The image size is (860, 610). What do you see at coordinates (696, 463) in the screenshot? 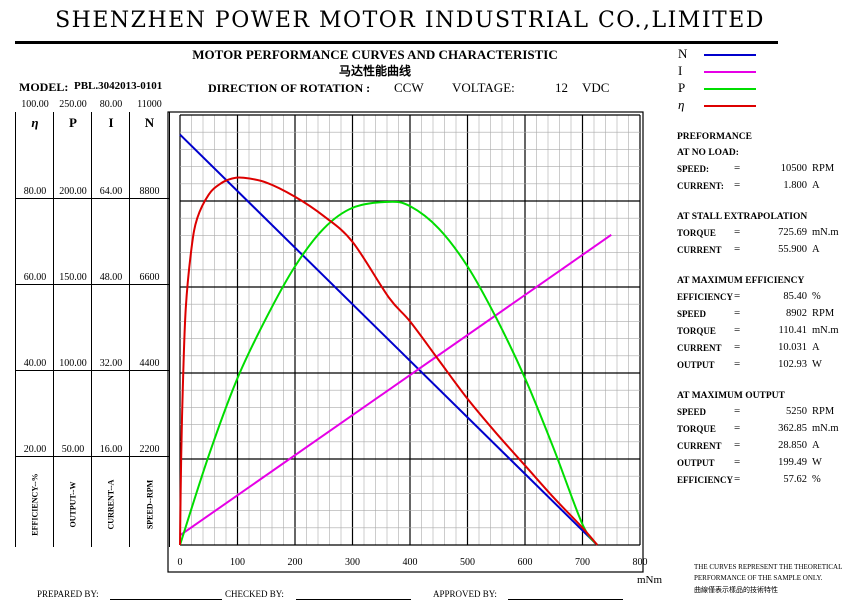
I see `report-row-label: OUTPUT` at bounding box center [696, 463].